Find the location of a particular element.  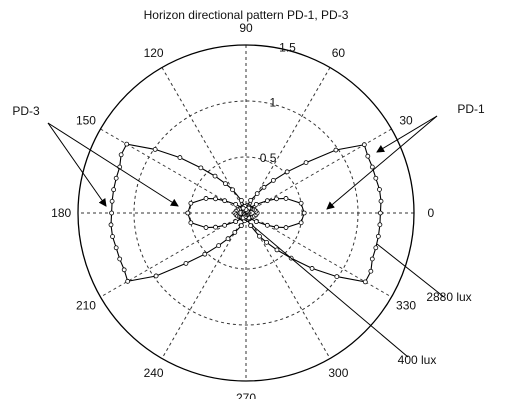

angle-tick-label: 180 is located at coordinates (61, 213).